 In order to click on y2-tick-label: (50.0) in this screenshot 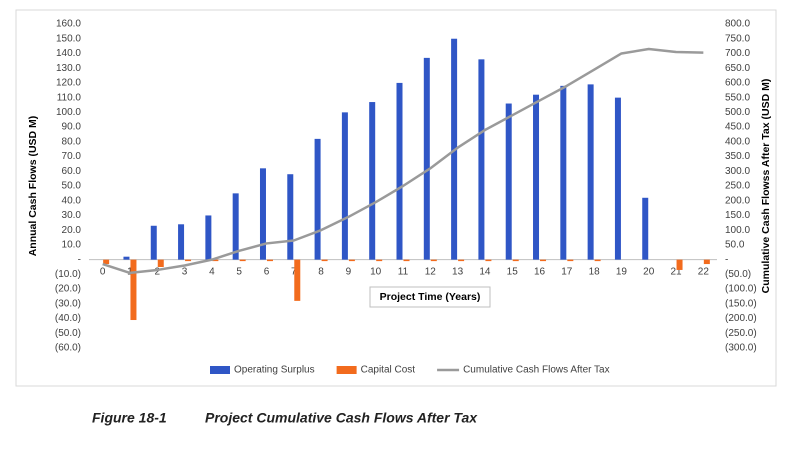, I will do `click(738, 274)`.